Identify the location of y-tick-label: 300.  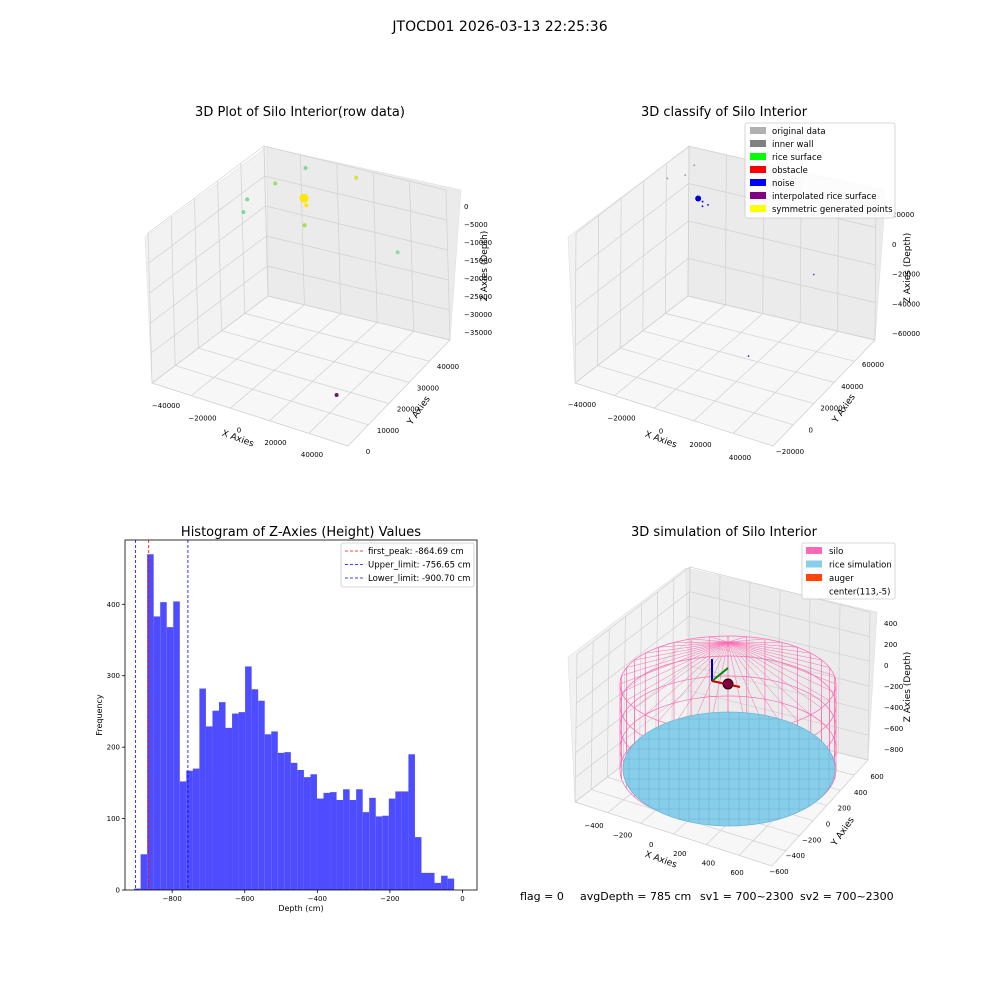
(113, 676).